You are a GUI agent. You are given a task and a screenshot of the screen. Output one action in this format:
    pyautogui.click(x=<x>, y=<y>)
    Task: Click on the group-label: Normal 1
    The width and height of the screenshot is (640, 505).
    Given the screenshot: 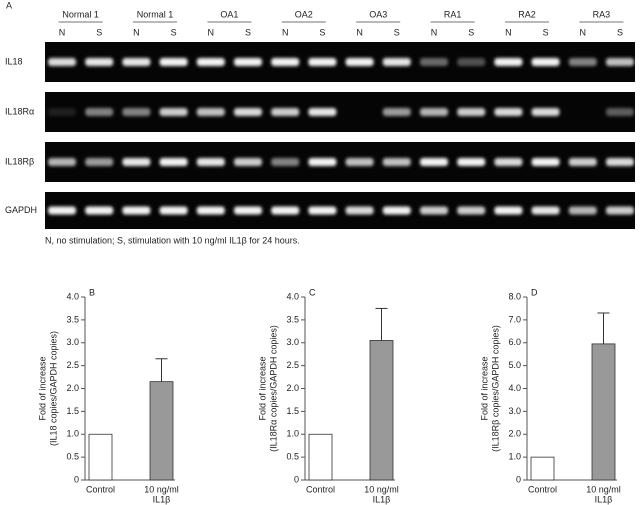 What is the action you would take?
    pyautogui.click(x=80, y=14)
    